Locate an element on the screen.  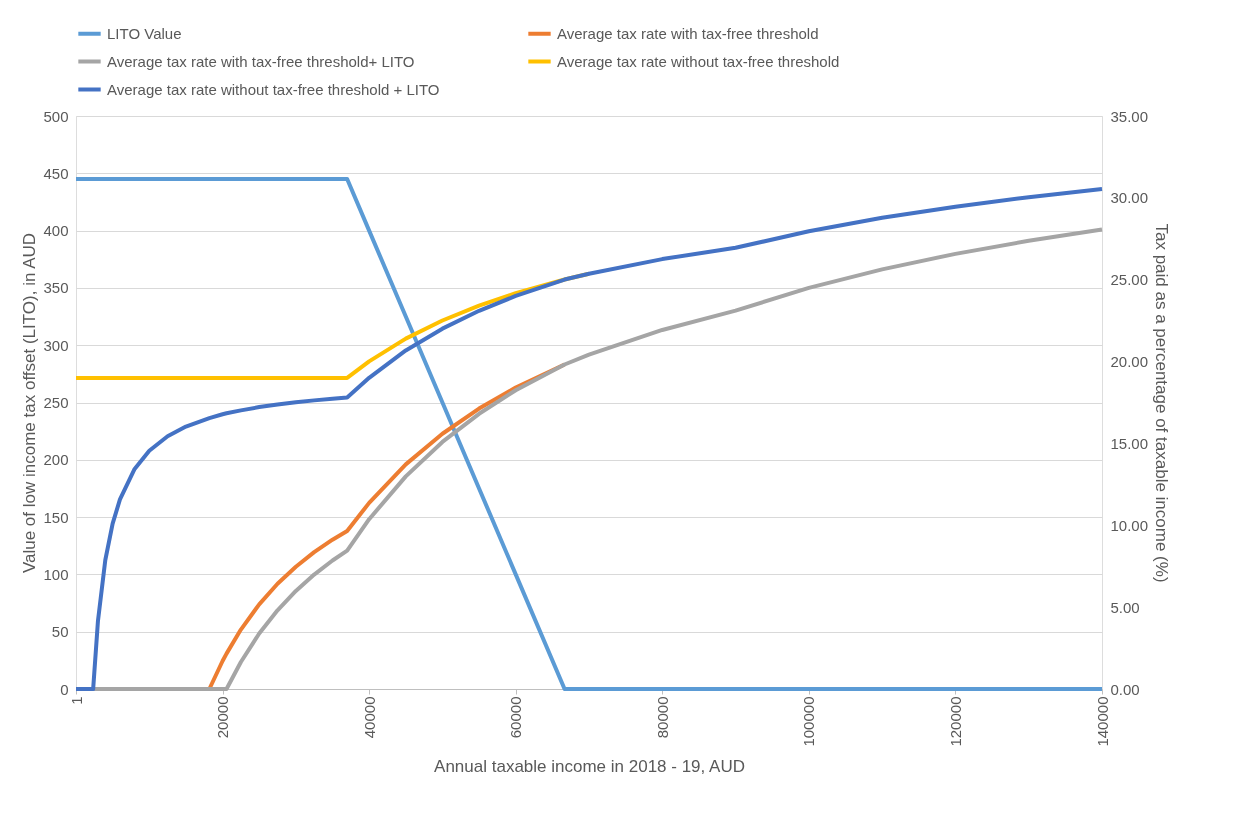
y-tick-label: 150 is located at coordinates (56, 517).